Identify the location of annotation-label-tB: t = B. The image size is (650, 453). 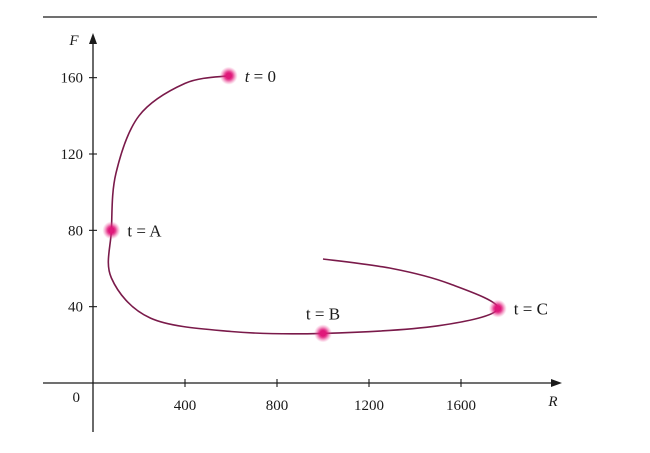
(323, 313).